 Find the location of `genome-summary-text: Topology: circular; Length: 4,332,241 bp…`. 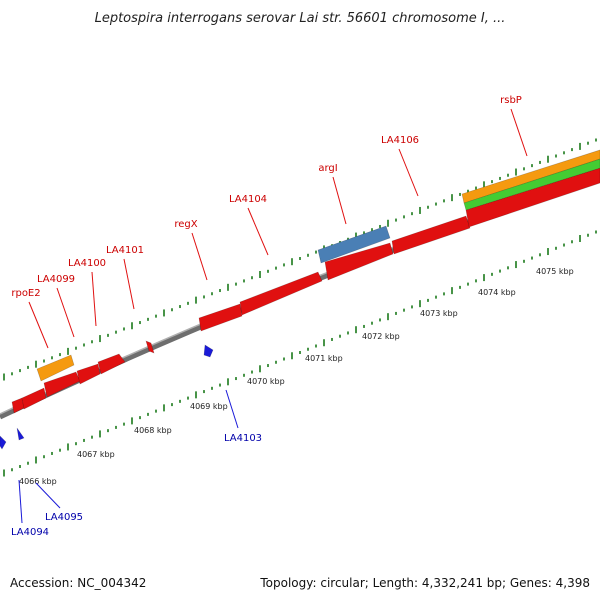

genome-summary-text: Topology: circular; Length: 4,332,241 bp… is located at coordinates (425, 583).